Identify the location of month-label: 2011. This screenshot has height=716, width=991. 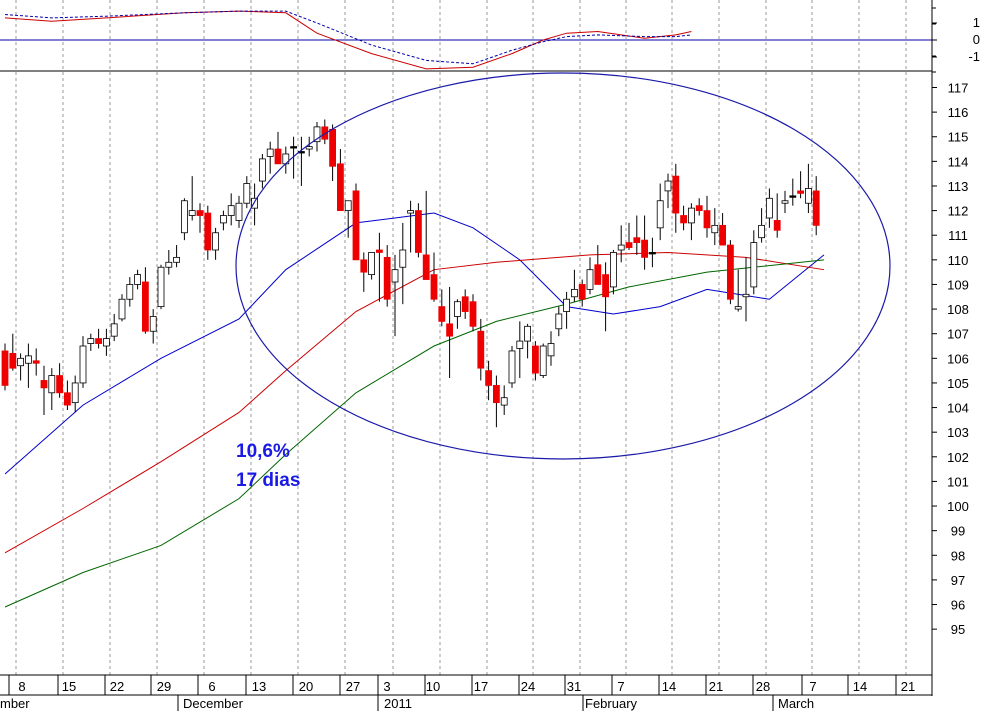
(398, 703).